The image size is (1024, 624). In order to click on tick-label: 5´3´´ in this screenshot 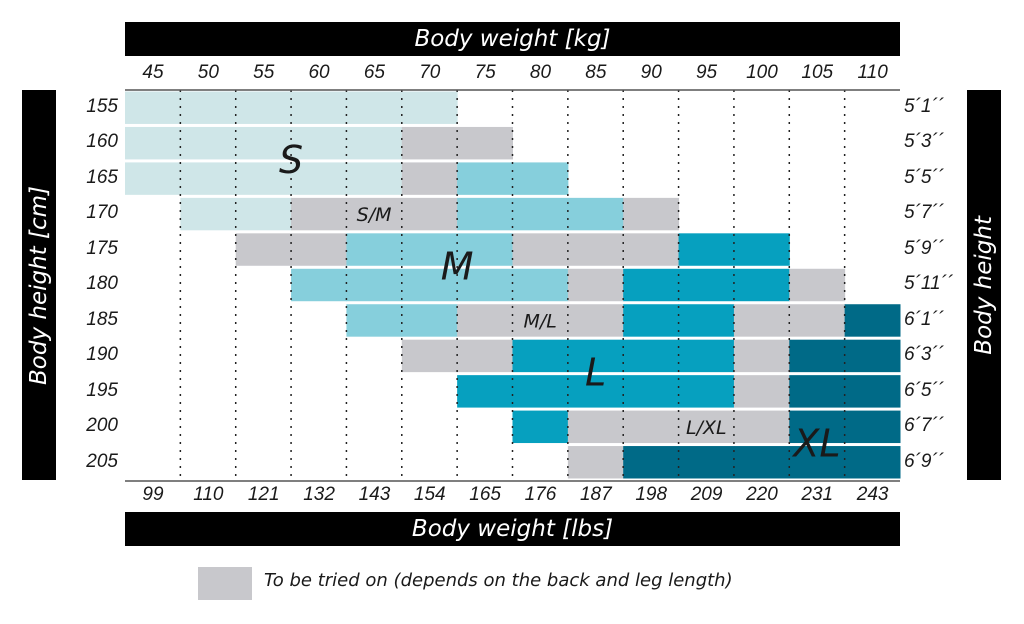, I will do `click(924, 142)`.